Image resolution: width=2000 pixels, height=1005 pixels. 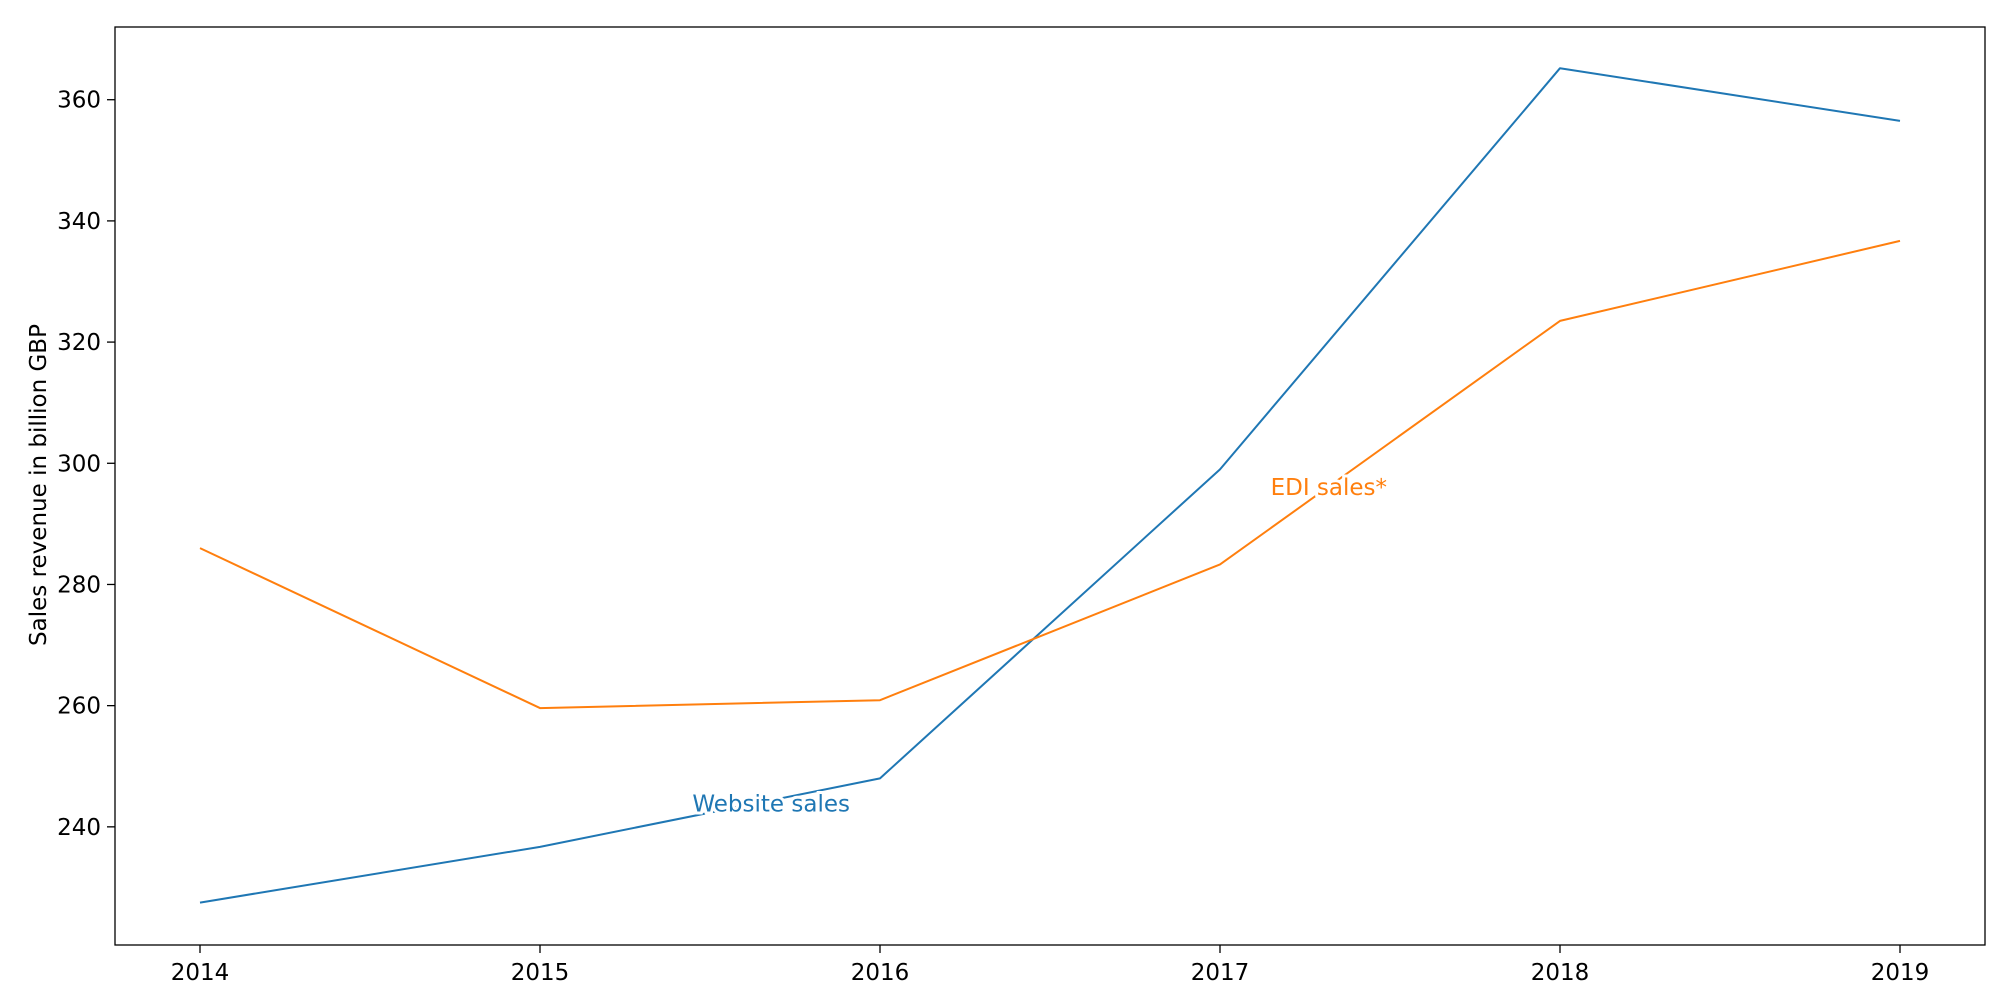 What do you see at coordinates (880, 973) in the screenshot?
I see `x-tick-label: 2016` at bounding box center [880, 973].